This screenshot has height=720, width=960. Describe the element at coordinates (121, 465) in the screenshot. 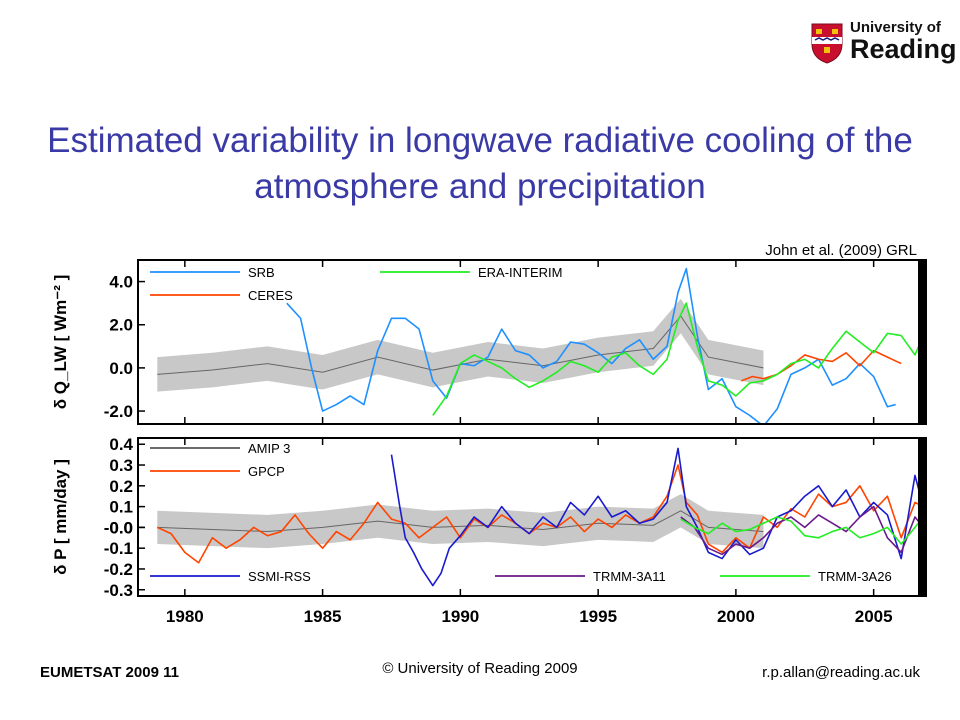

I see `y-tick-label: 0.3` at that location.